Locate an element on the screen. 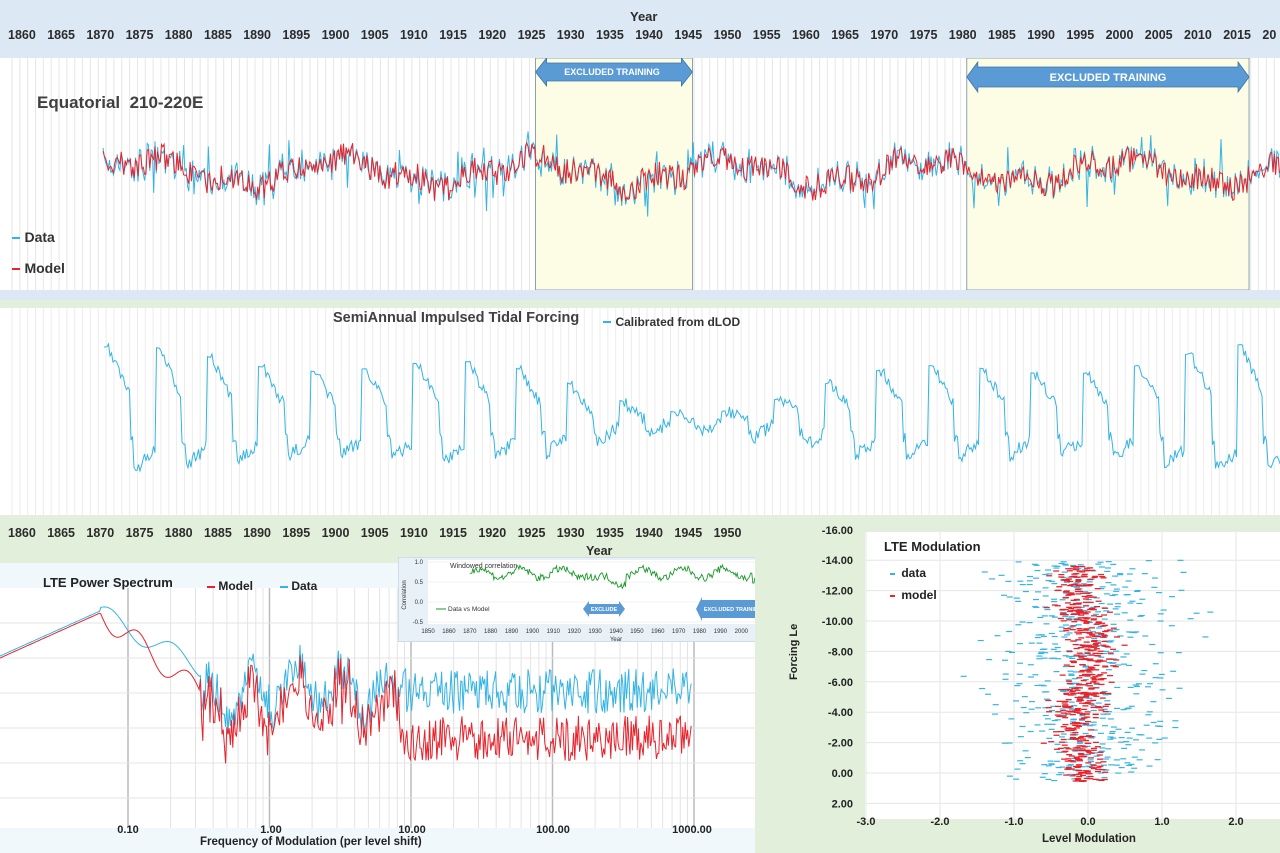 The height and width of the screenshot is (853, 1280). correlation-exclude-label: EXCLUDE is located at coordinates (604, 610).